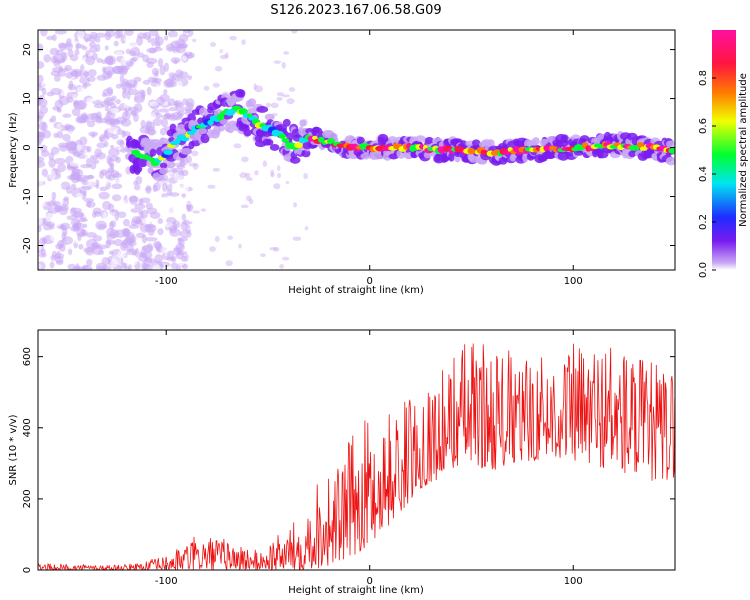 Image resolution: width=750 pixels, height=600 pixels. Describe the element at coordinates (703, 78) in the screenshot. I see `colorbar-tick-label: 0.8` at that location.